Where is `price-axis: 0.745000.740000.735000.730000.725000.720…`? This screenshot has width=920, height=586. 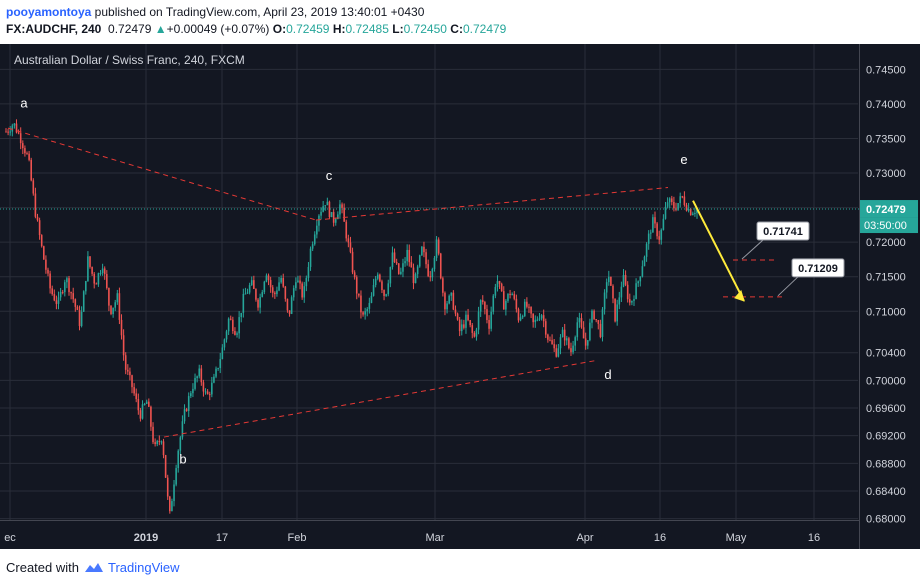 price-axis: 0.745000.740000.735000.730000.725000.720… is located at coordinates (889, 296).